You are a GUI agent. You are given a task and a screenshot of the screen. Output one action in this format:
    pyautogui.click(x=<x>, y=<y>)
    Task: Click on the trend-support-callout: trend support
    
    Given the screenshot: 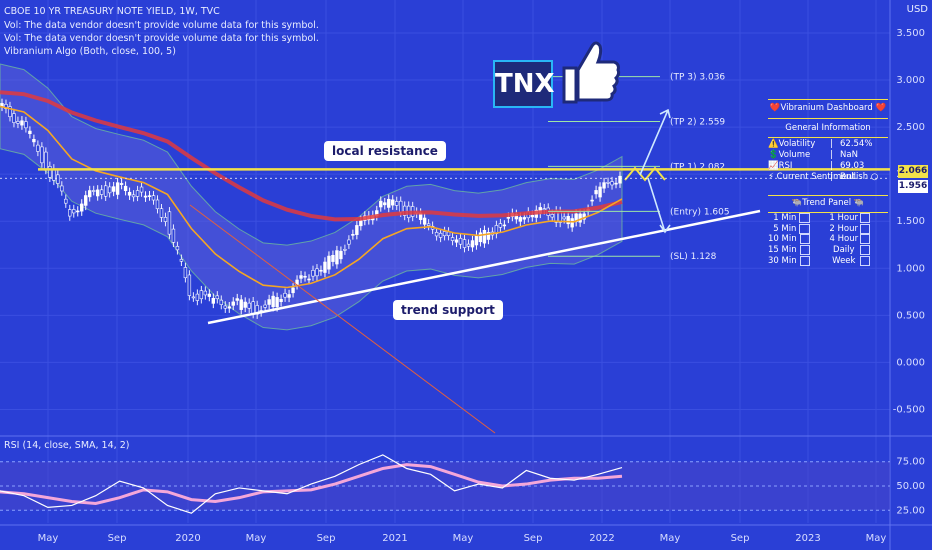 What is the action you would take?
    pyautogui.click(x=448, y=310)
    